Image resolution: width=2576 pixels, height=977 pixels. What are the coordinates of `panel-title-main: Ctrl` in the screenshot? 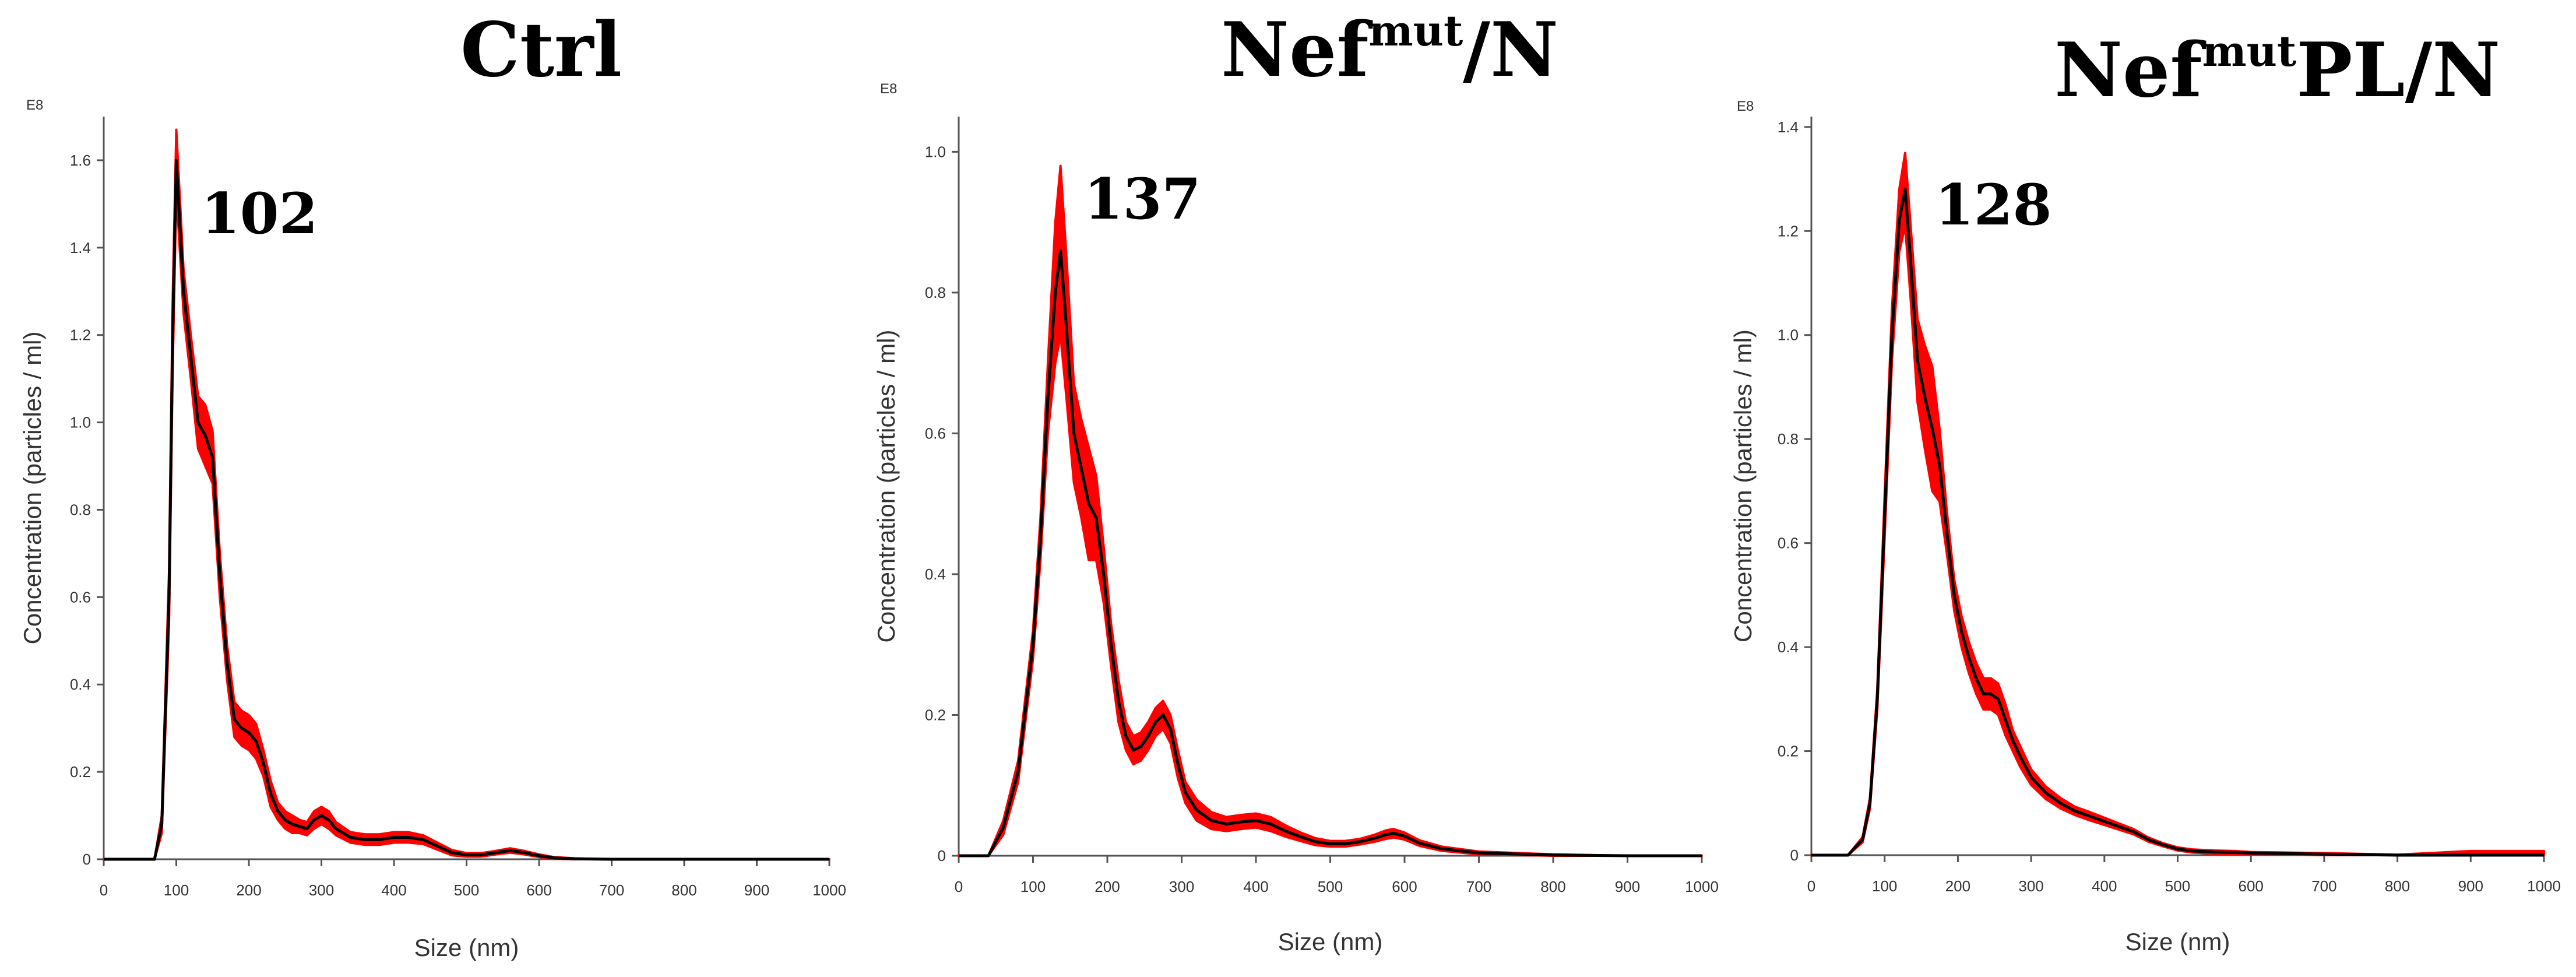 It's located at (541, 50).